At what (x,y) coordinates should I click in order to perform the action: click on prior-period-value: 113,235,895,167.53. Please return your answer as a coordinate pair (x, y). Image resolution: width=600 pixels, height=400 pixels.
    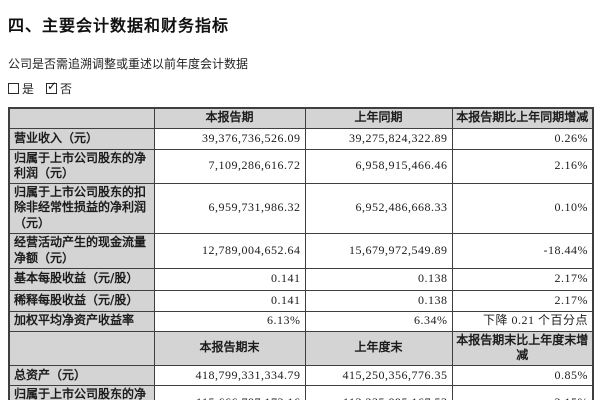
    Looking at the image, I should click on (378, 392).